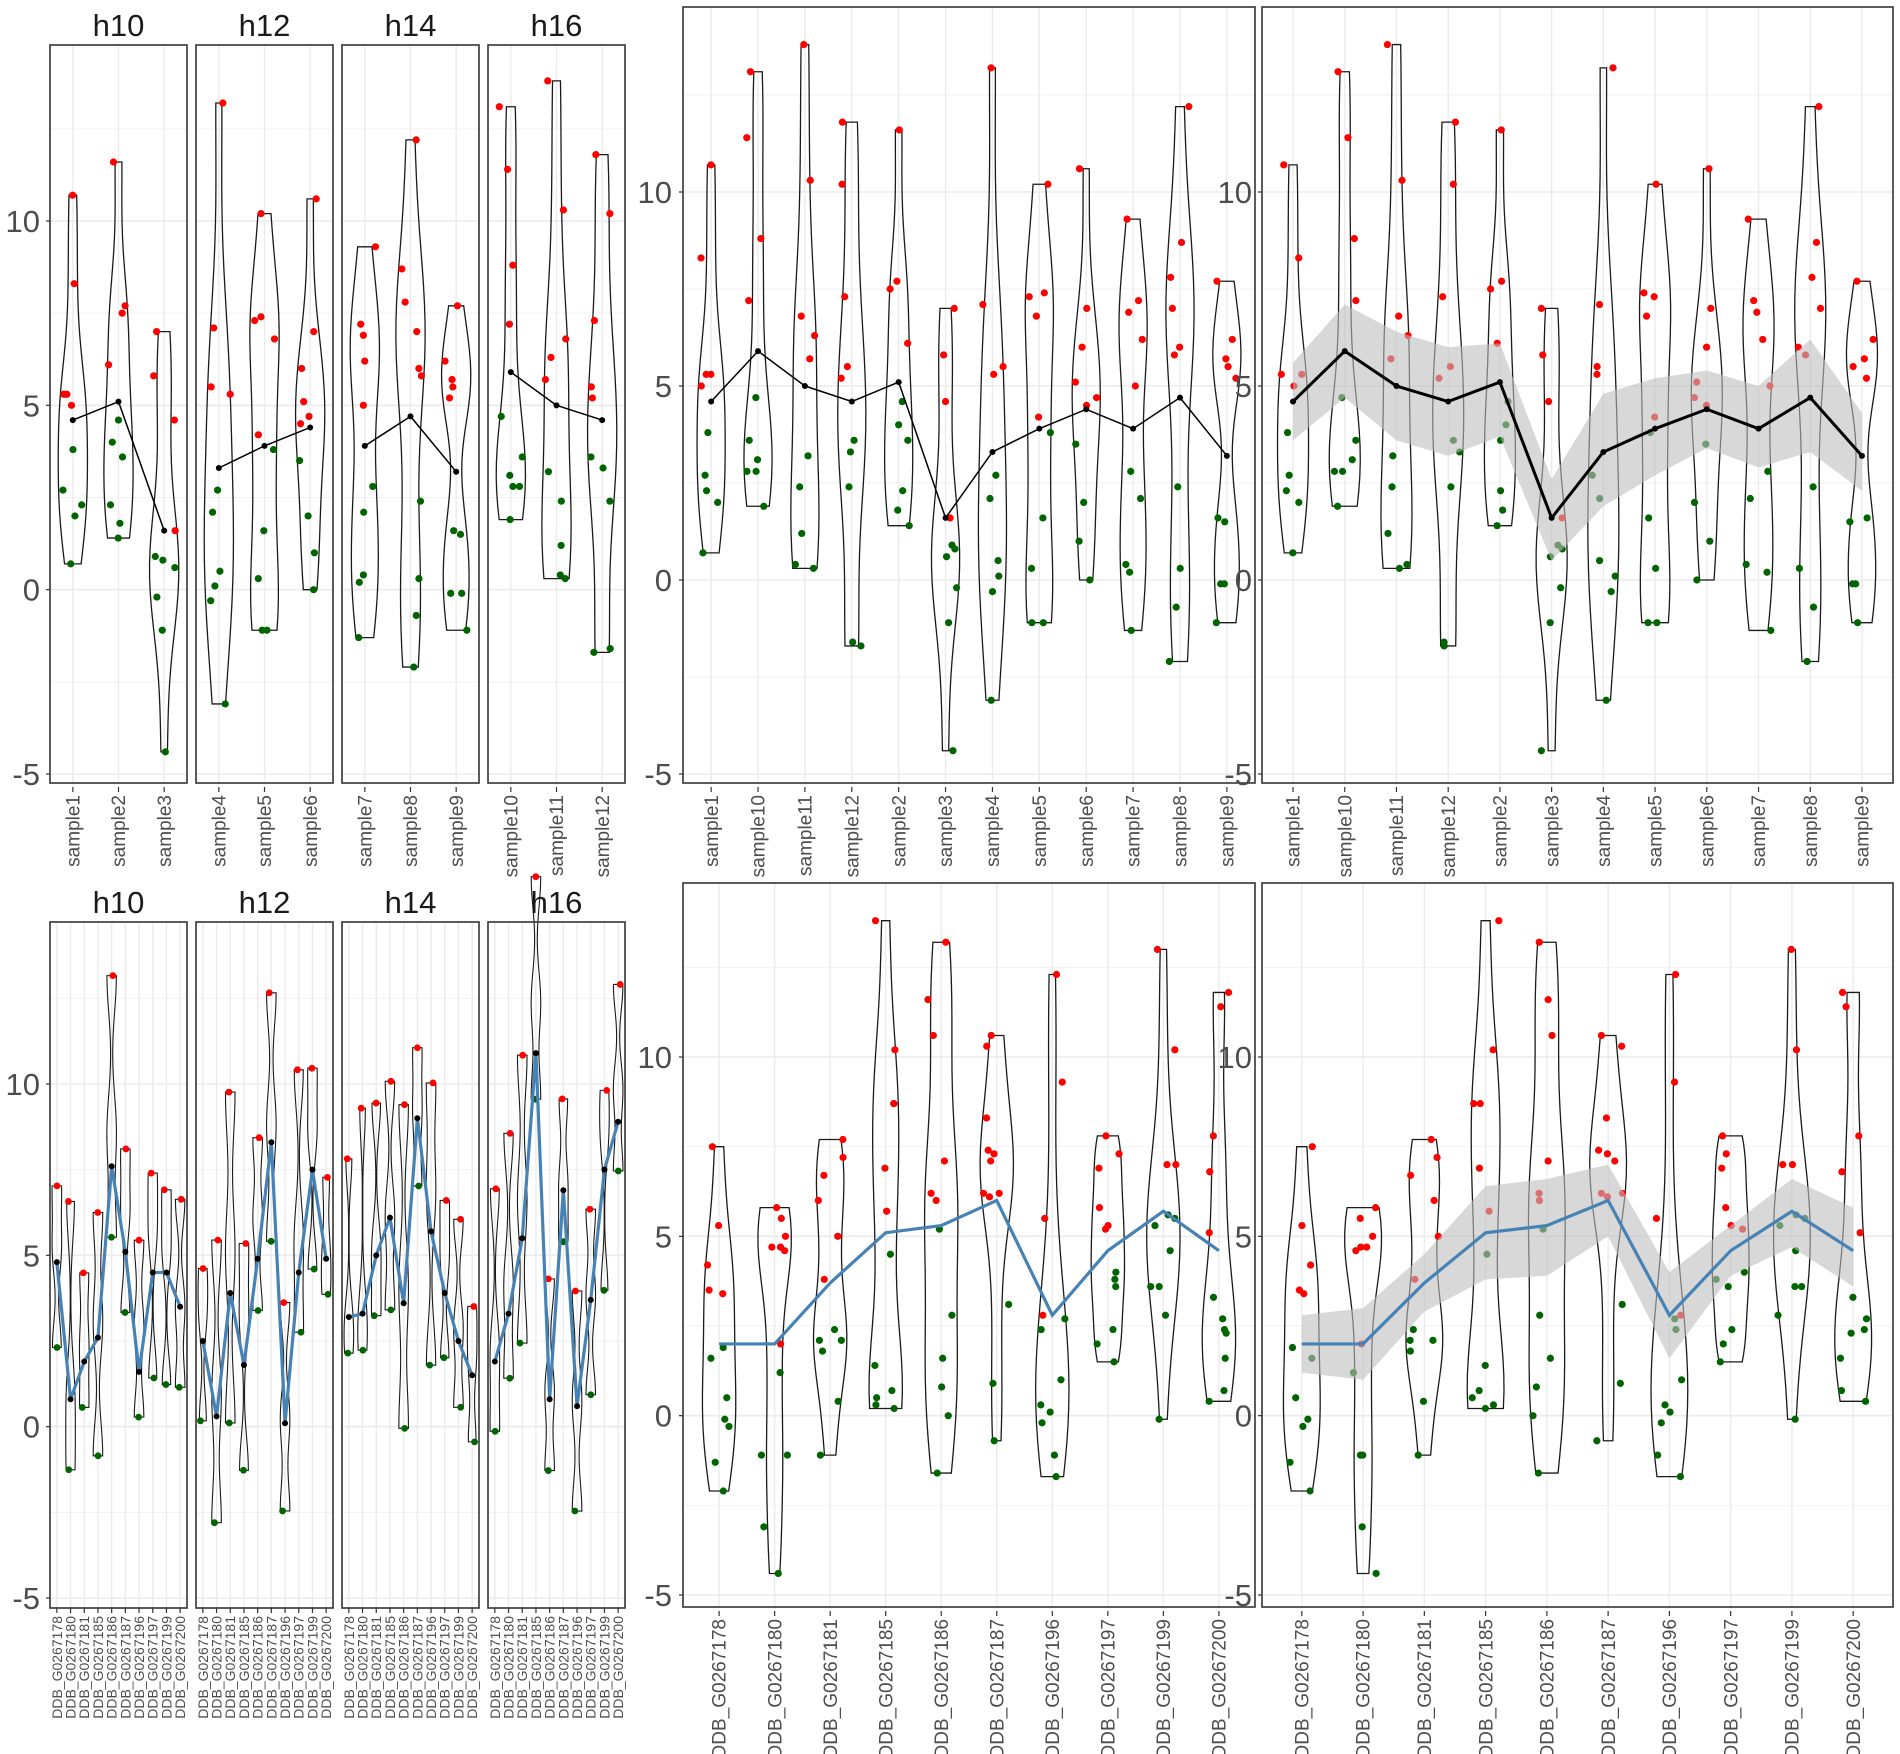 The image size is (1900, 1754). I want to click on x-tick-label: sample7, so click(365, 831).